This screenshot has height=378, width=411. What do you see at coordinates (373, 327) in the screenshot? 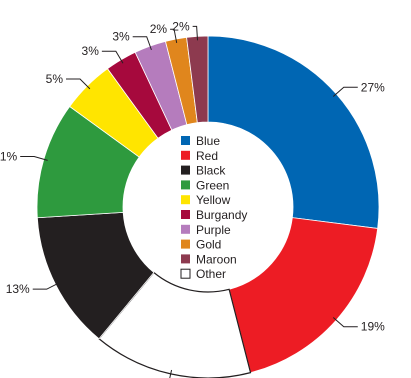
I see `percent-label-red: 19%` at bounding box center [373, 327].